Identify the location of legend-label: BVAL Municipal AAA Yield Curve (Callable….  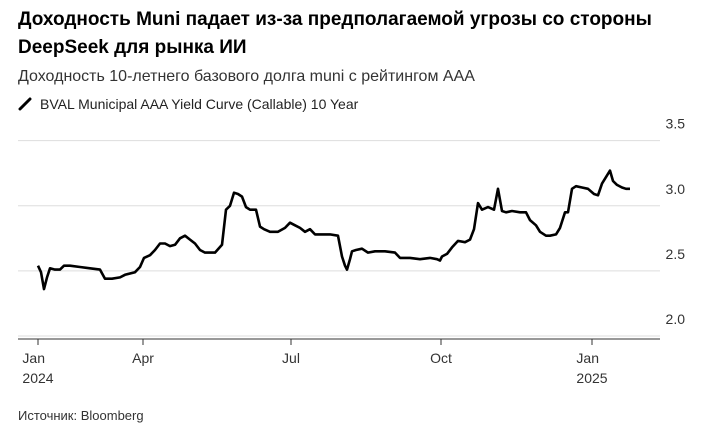
(199, 104).